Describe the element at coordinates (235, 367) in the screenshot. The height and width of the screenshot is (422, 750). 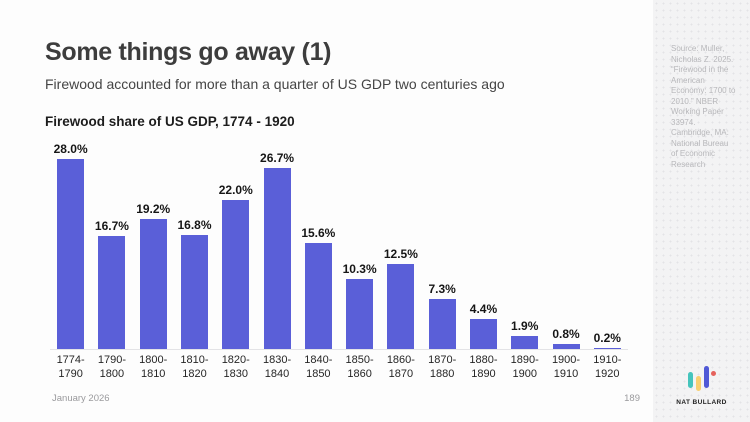
I see `x-axis-tick-label: 1820- 1830` at that location.